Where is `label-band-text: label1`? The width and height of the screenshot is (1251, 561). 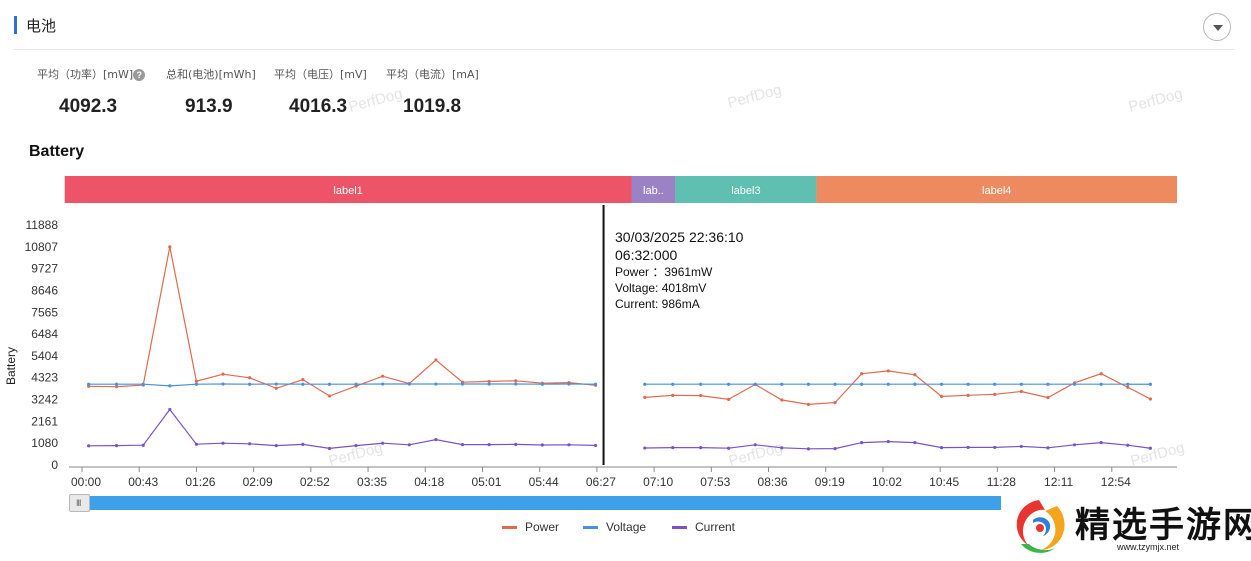
label-band-text: label1 is located at coordinates (347, 191).